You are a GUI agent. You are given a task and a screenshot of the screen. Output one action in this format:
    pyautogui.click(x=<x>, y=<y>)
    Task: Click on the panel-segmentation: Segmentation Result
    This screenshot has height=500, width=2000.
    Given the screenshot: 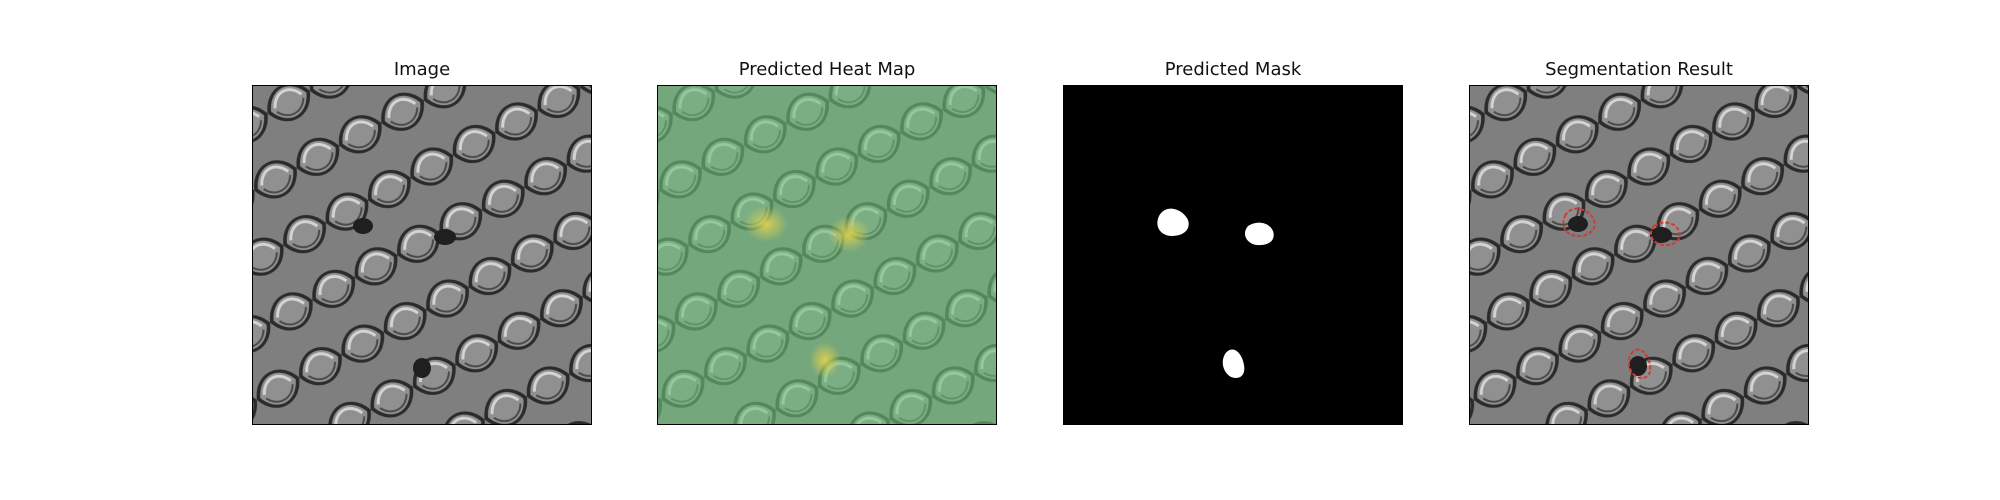 What is the action you would take?
    pyautogui.click(x=1639, y=243)
    